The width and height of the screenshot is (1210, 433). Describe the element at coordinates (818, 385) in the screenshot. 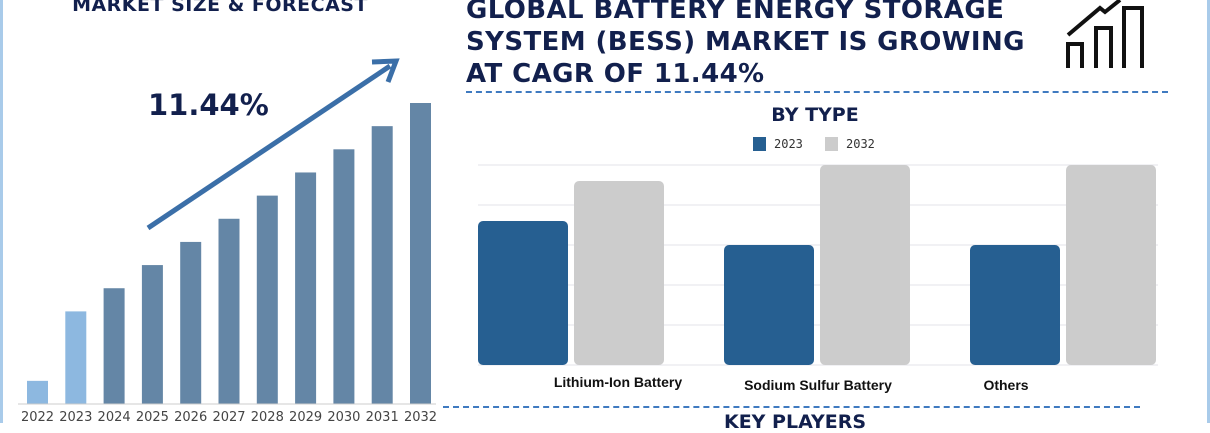

I see `category-label: Sodium Sulfur Battery` at that location.